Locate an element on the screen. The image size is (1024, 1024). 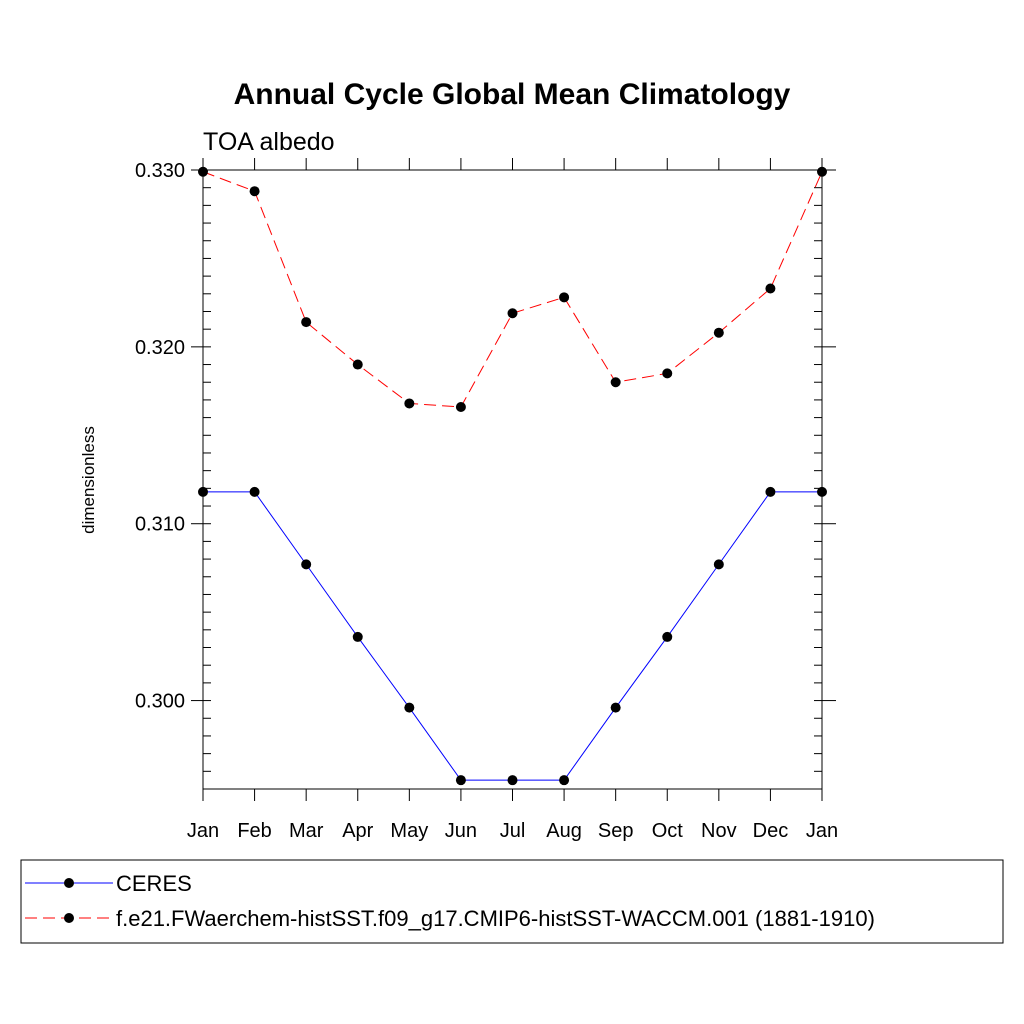
legend-box is located at coordinates (512, 901).